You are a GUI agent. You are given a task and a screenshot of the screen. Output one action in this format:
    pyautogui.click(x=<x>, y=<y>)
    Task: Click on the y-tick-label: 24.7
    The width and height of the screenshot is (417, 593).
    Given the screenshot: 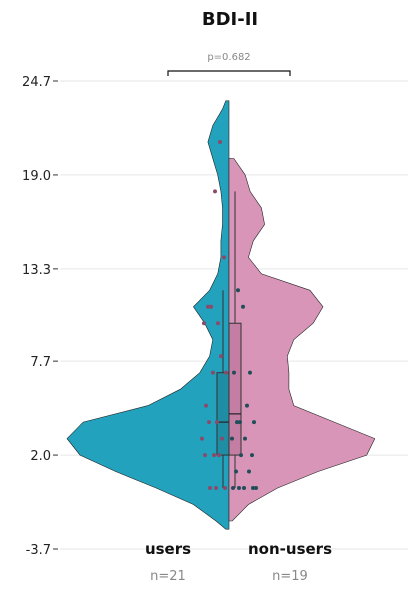 What is the action you would take?
    pyautogui.click(x=36, y=82)
    